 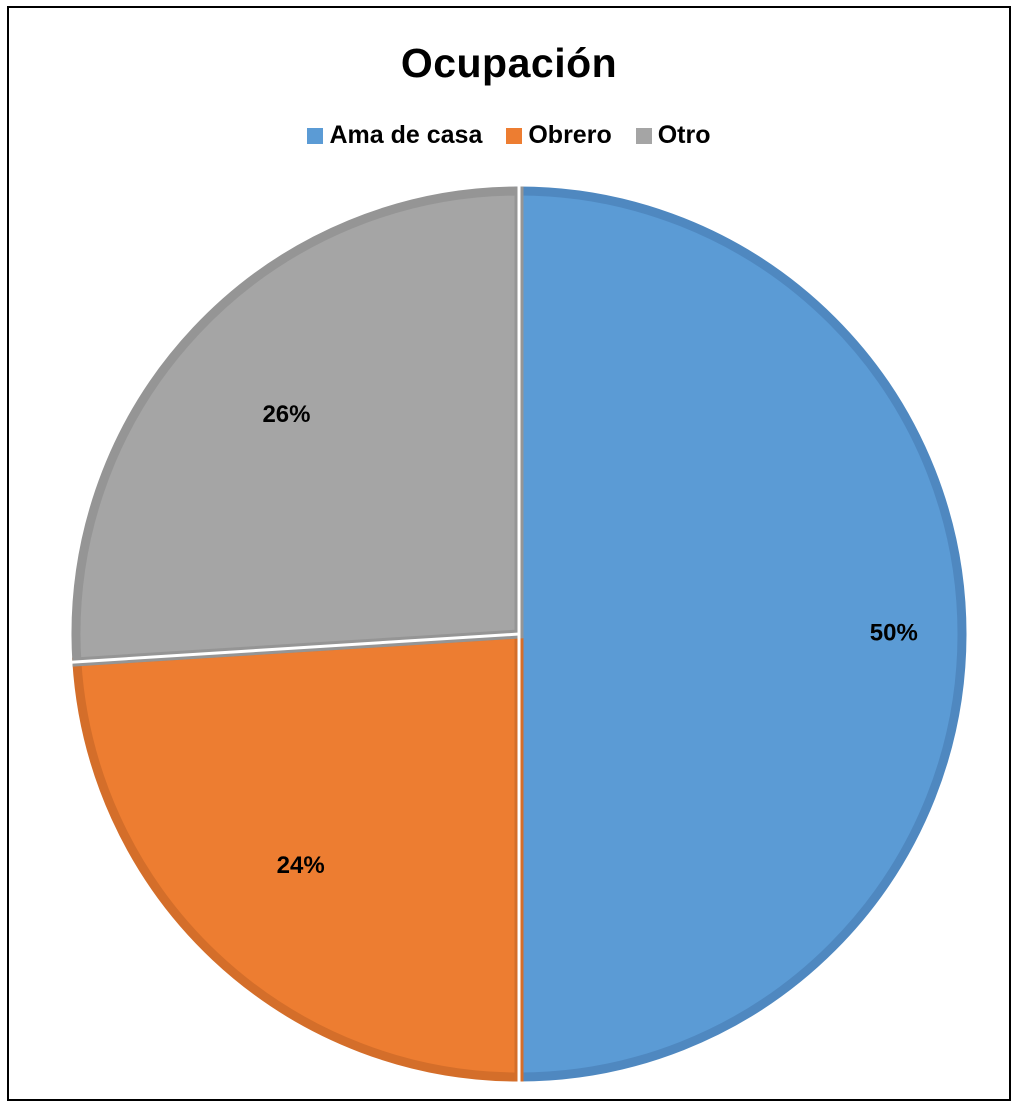 What do you see at coordinates (315, 135) in the screenshot?
I see `legend-swatch-ama-de-casa` at bounding box center [315, 135].